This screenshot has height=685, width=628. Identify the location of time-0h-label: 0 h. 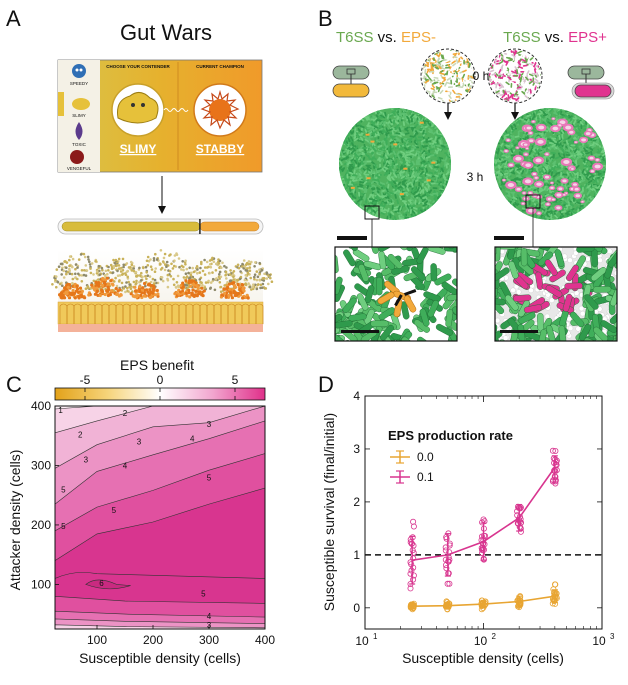
(481, 76).